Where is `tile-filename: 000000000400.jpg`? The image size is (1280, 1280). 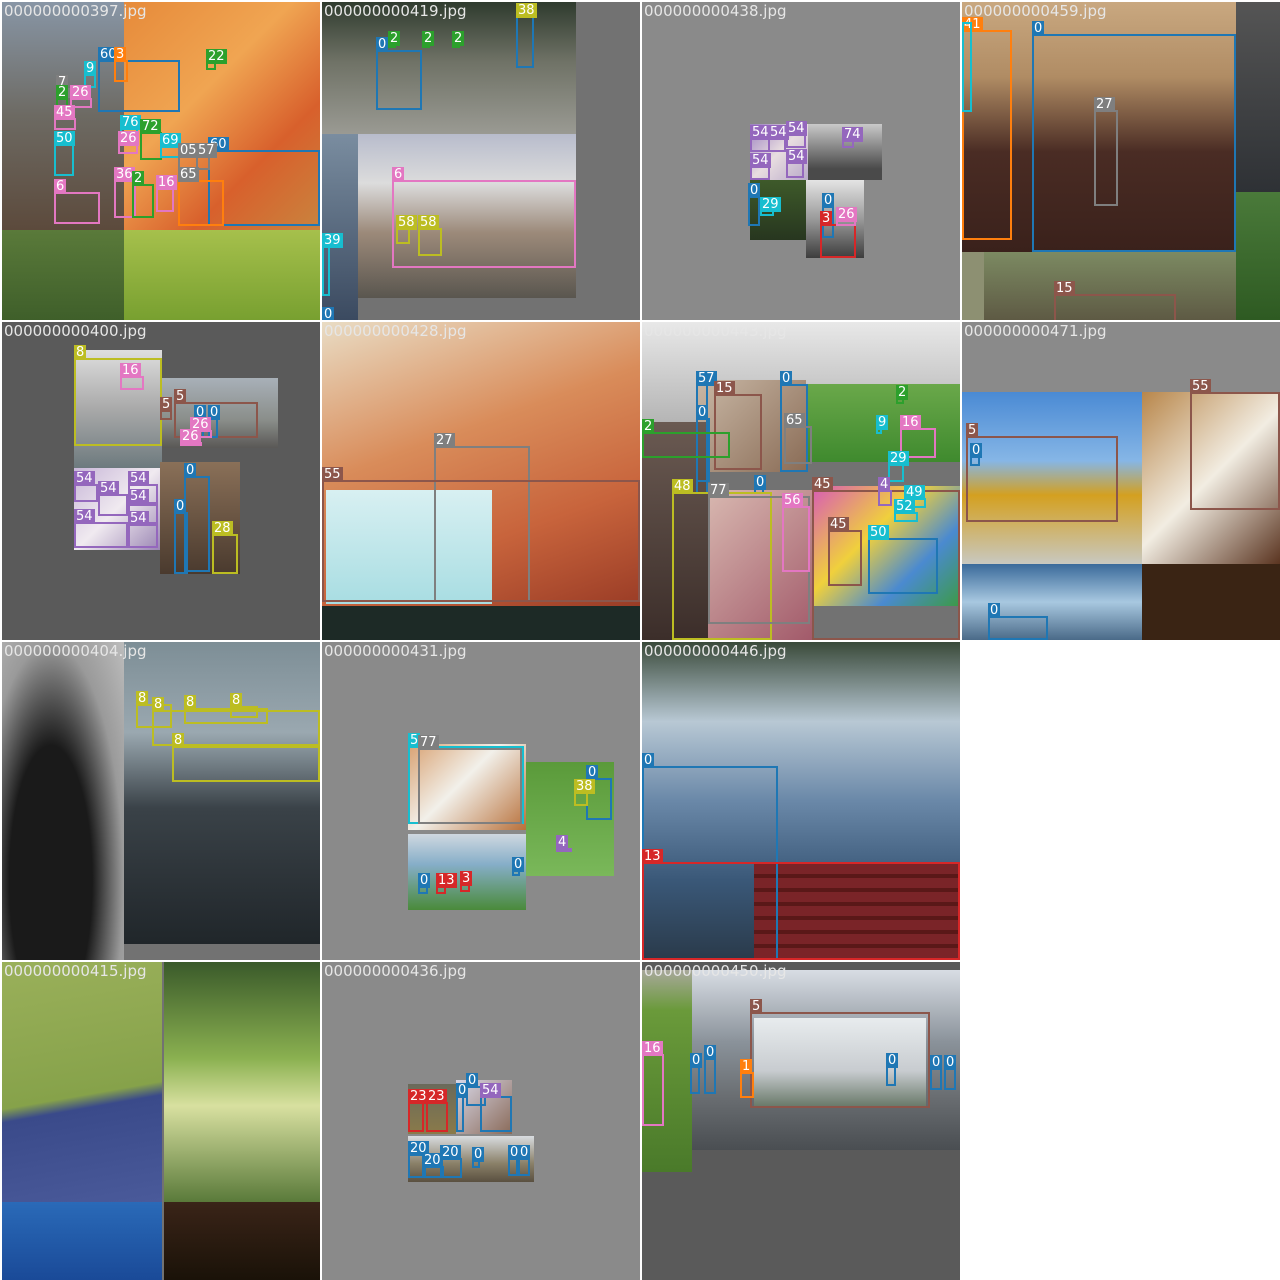
tile-filename: 000000000400.jpg is located at coordinates (75, 331).